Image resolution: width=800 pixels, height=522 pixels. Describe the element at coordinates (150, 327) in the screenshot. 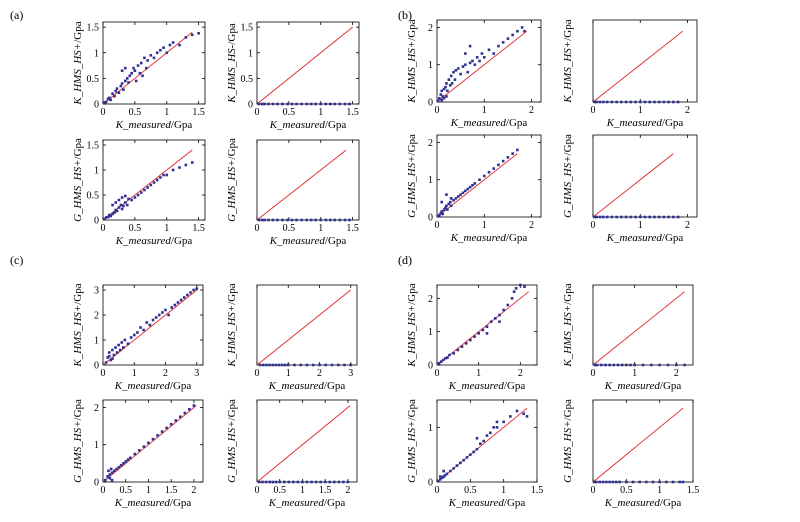

I see `reference-line` at that location.